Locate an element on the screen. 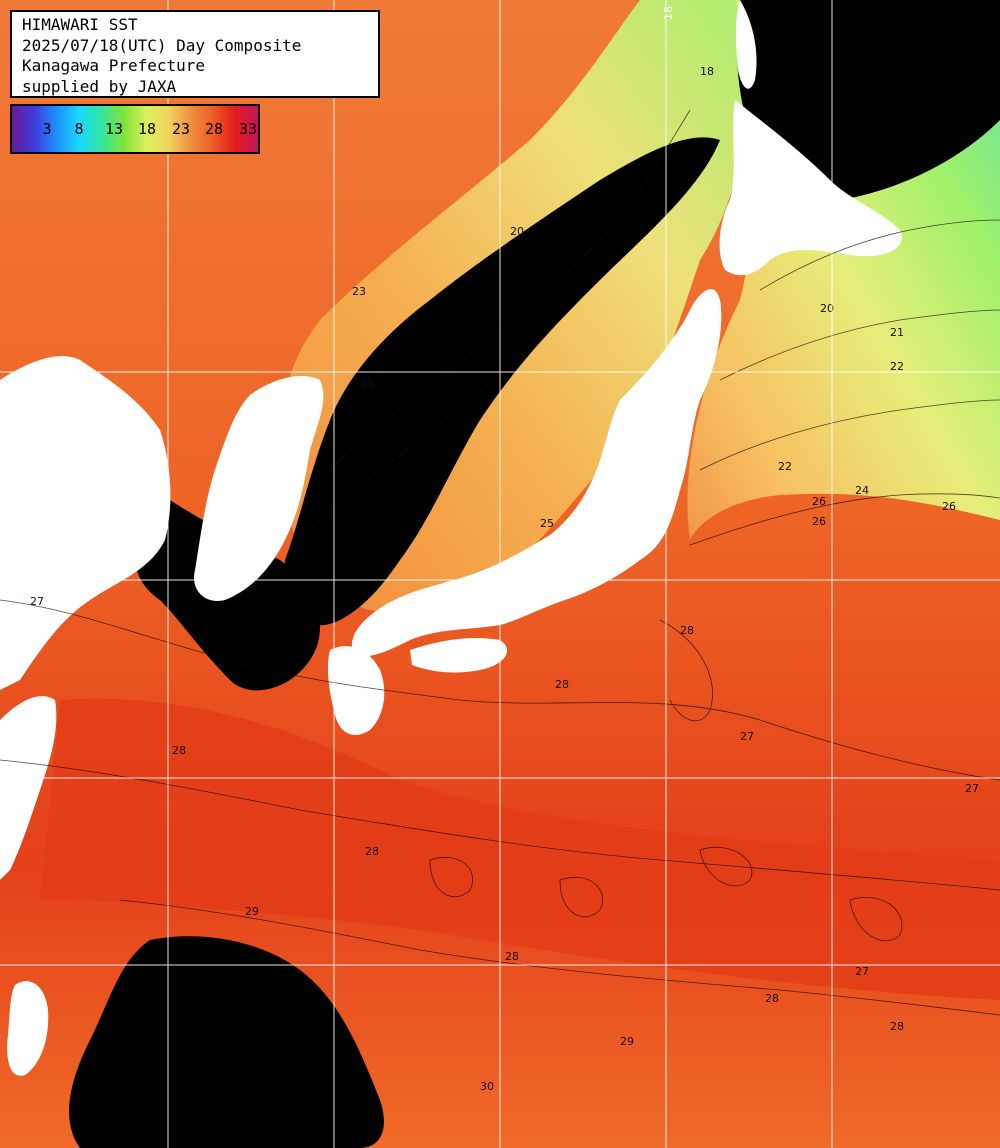  legend-tick-label: 3 is located at coordinates (47, 129).